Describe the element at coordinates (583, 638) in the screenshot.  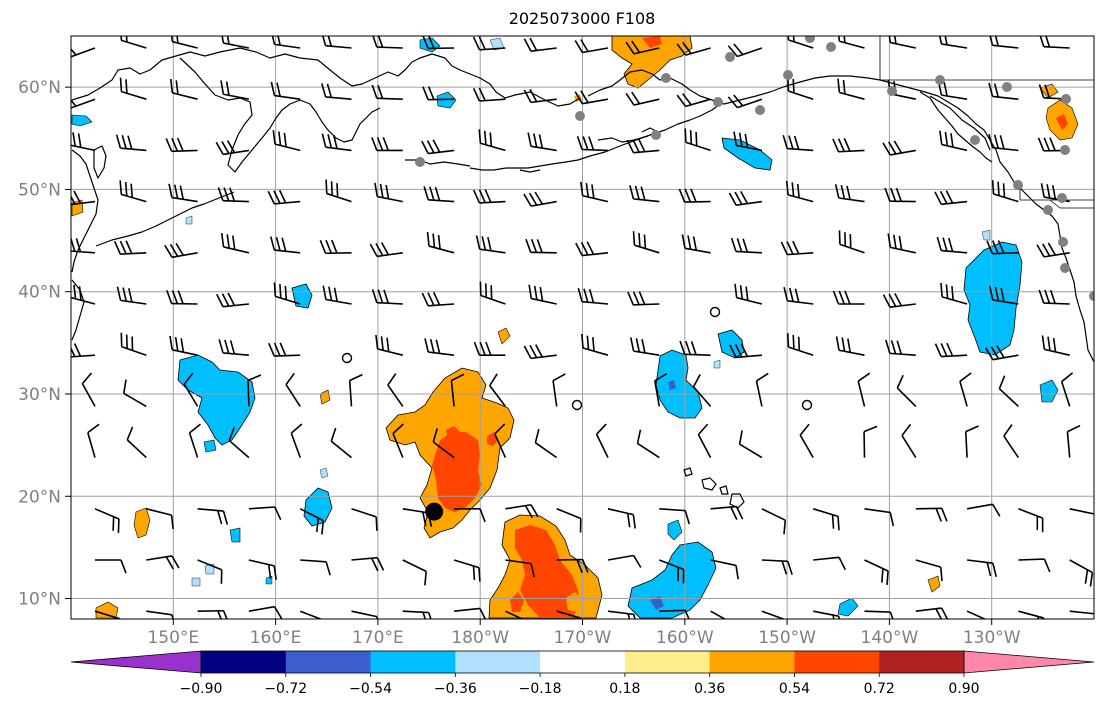
I see `lon-tick-label: 170°W` at that location.